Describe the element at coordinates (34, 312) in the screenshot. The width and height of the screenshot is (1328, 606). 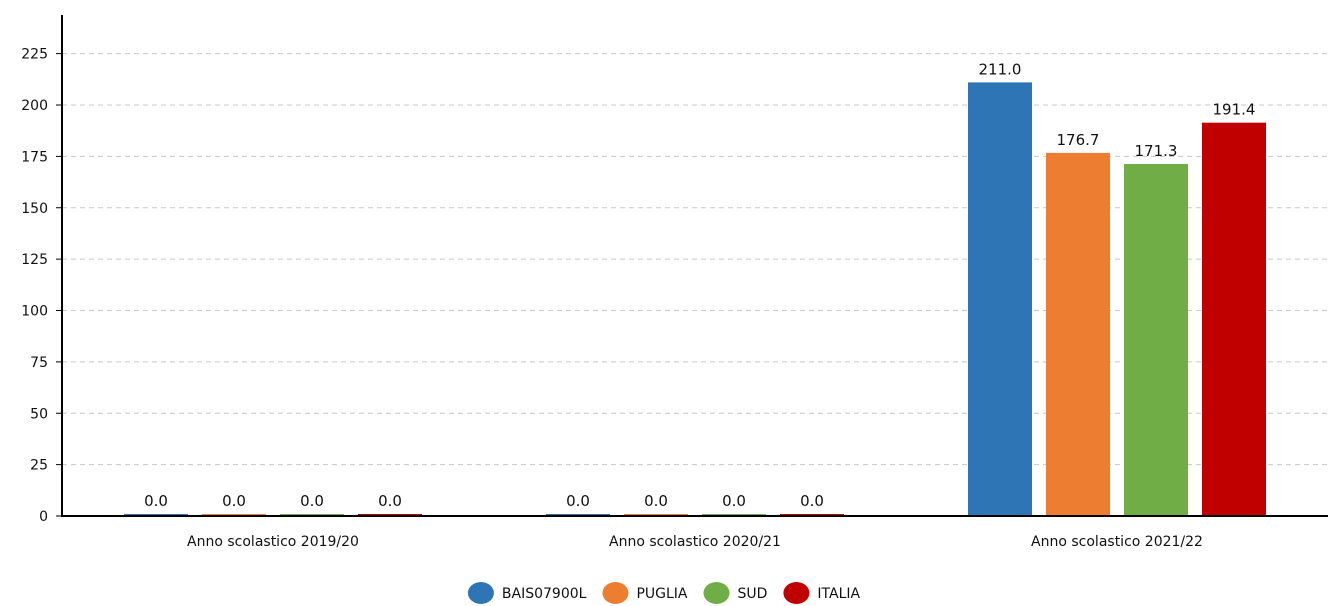
I see `ytick-label: 100` at that location.